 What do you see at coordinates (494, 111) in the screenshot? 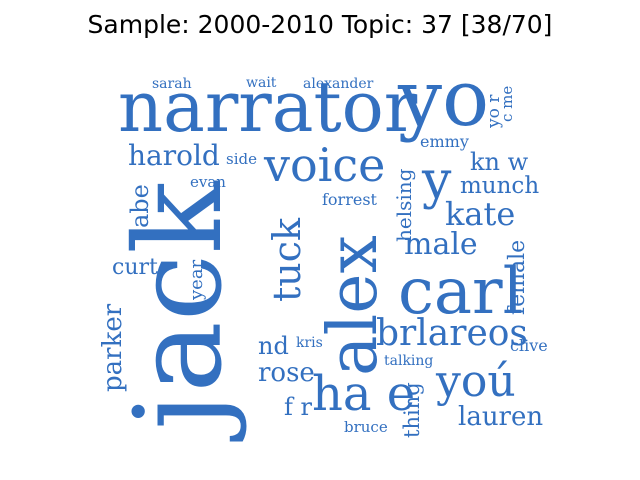
I see `word-yo-r: yo r` at bounding box center [494, 111].